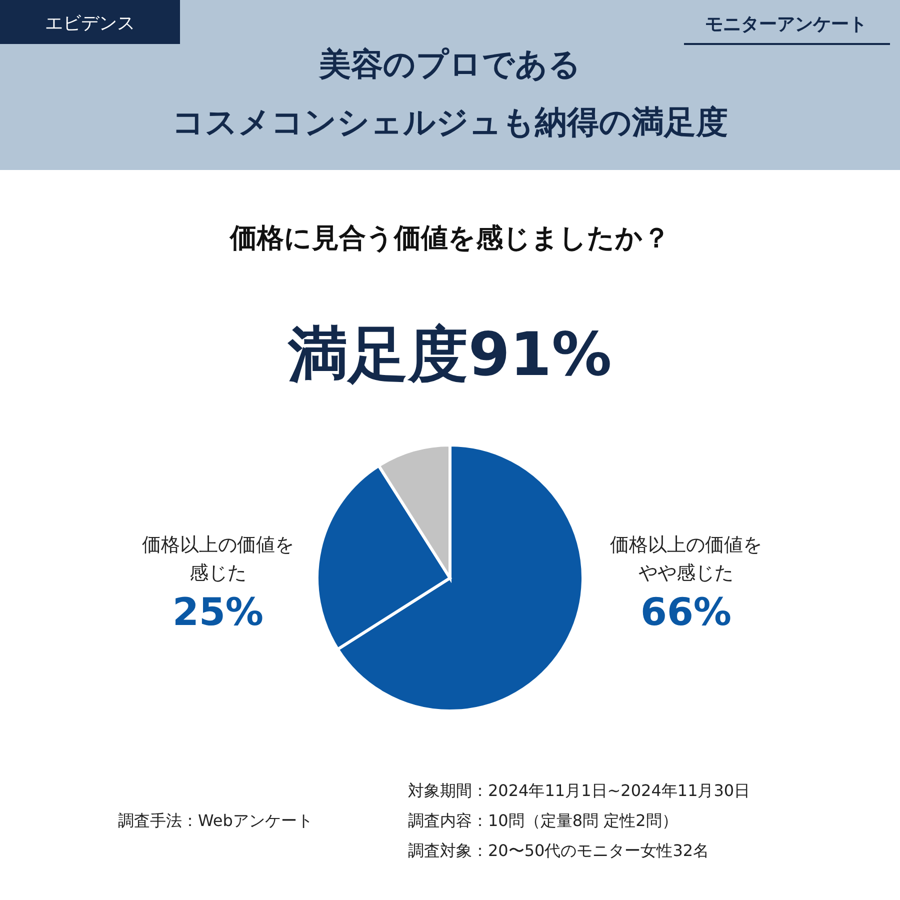  Describe the element at coordinates (786, 24) in the screenshot. I see `text: モニターアンケート` at that location.